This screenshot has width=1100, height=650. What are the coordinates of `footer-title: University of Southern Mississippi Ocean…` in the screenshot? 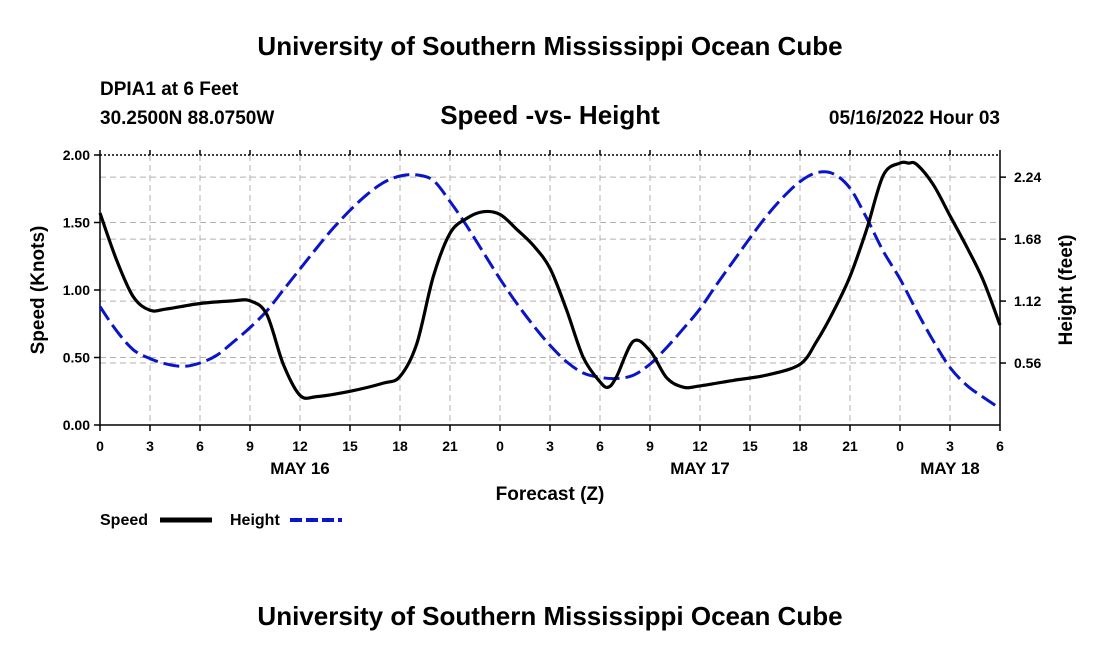 It's located at (549, 616).